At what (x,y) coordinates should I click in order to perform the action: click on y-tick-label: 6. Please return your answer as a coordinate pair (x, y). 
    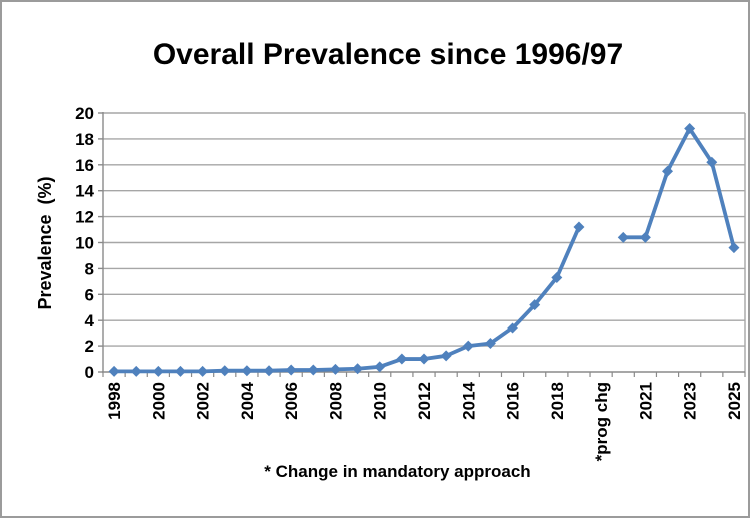
    Looking at the image, I should click on (89, 294).